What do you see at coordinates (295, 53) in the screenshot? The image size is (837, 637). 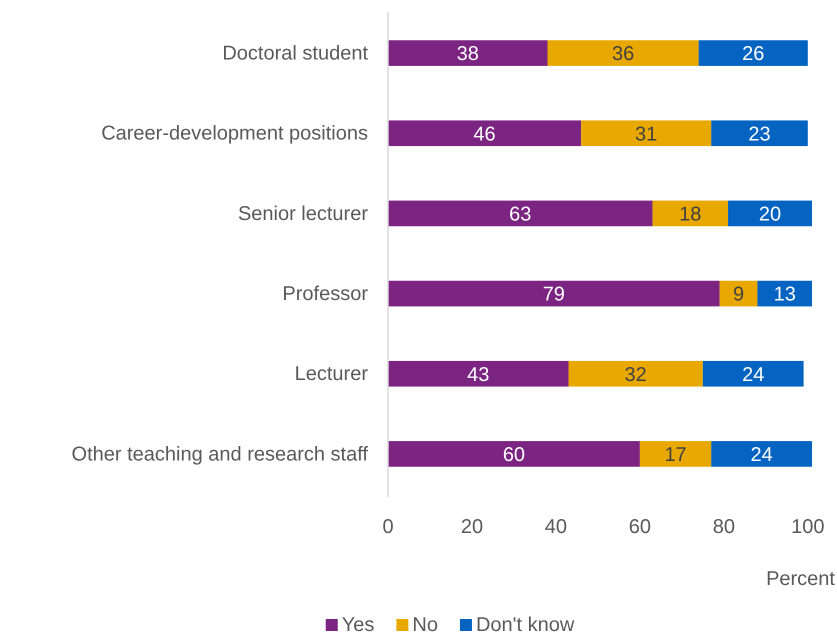 I see `y-tick-label: Doctoral student` at bounding box center [295, 53].